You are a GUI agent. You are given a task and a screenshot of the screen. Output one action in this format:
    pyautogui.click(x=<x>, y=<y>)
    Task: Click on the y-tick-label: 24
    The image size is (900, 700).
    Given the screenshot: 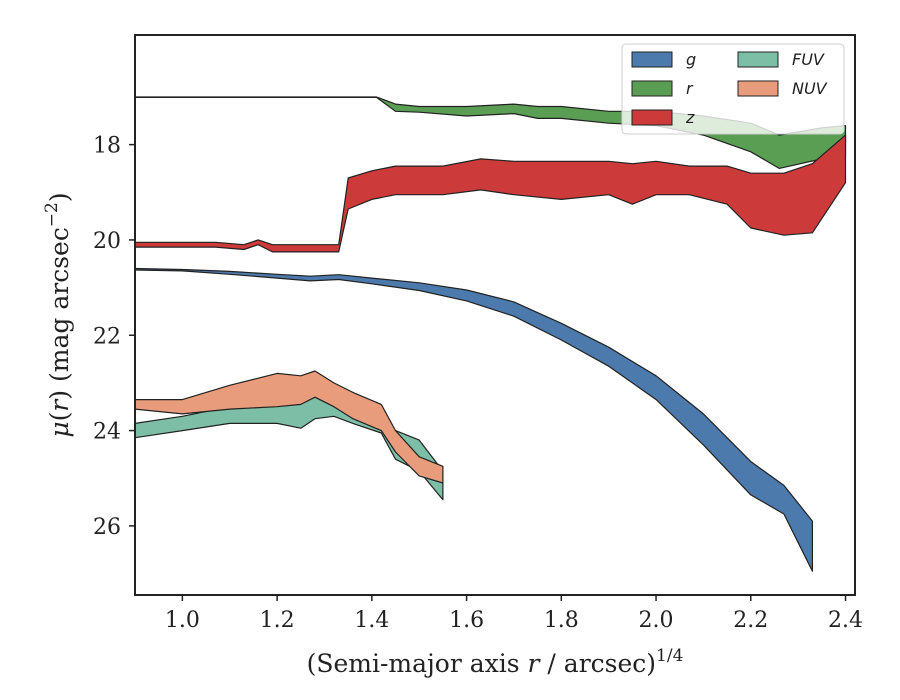 What is the action you would take?
    pyautogui.click(x=107, y=432)
    